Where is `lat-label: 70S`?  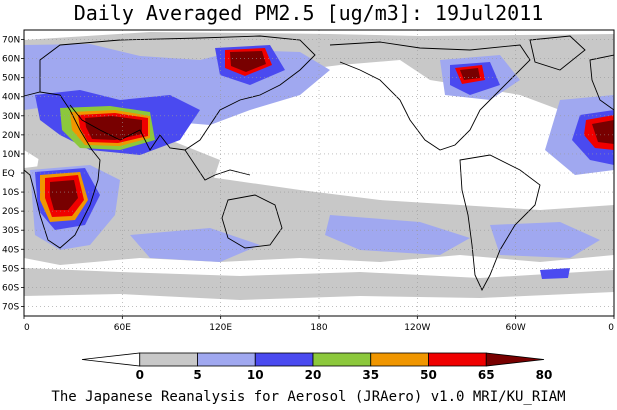 lat-label: 70S is located at coordinates (10, 307).